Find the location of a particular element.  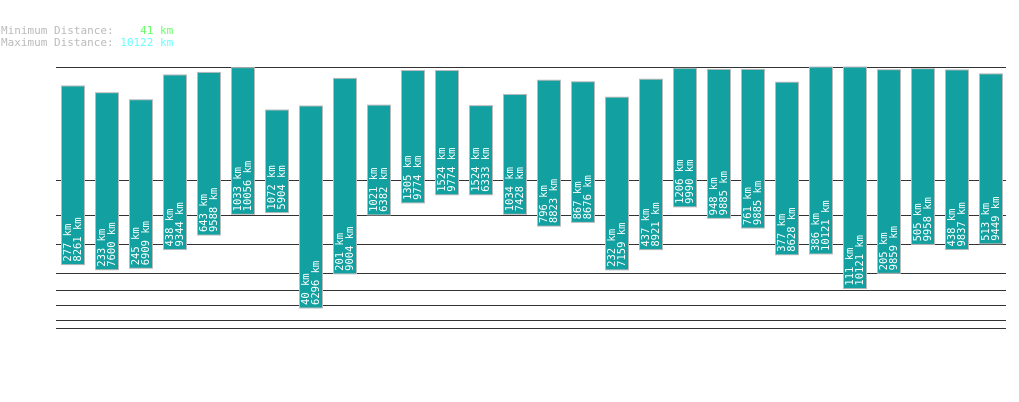

min-label: 643 km is located at coordinates (204, 213).